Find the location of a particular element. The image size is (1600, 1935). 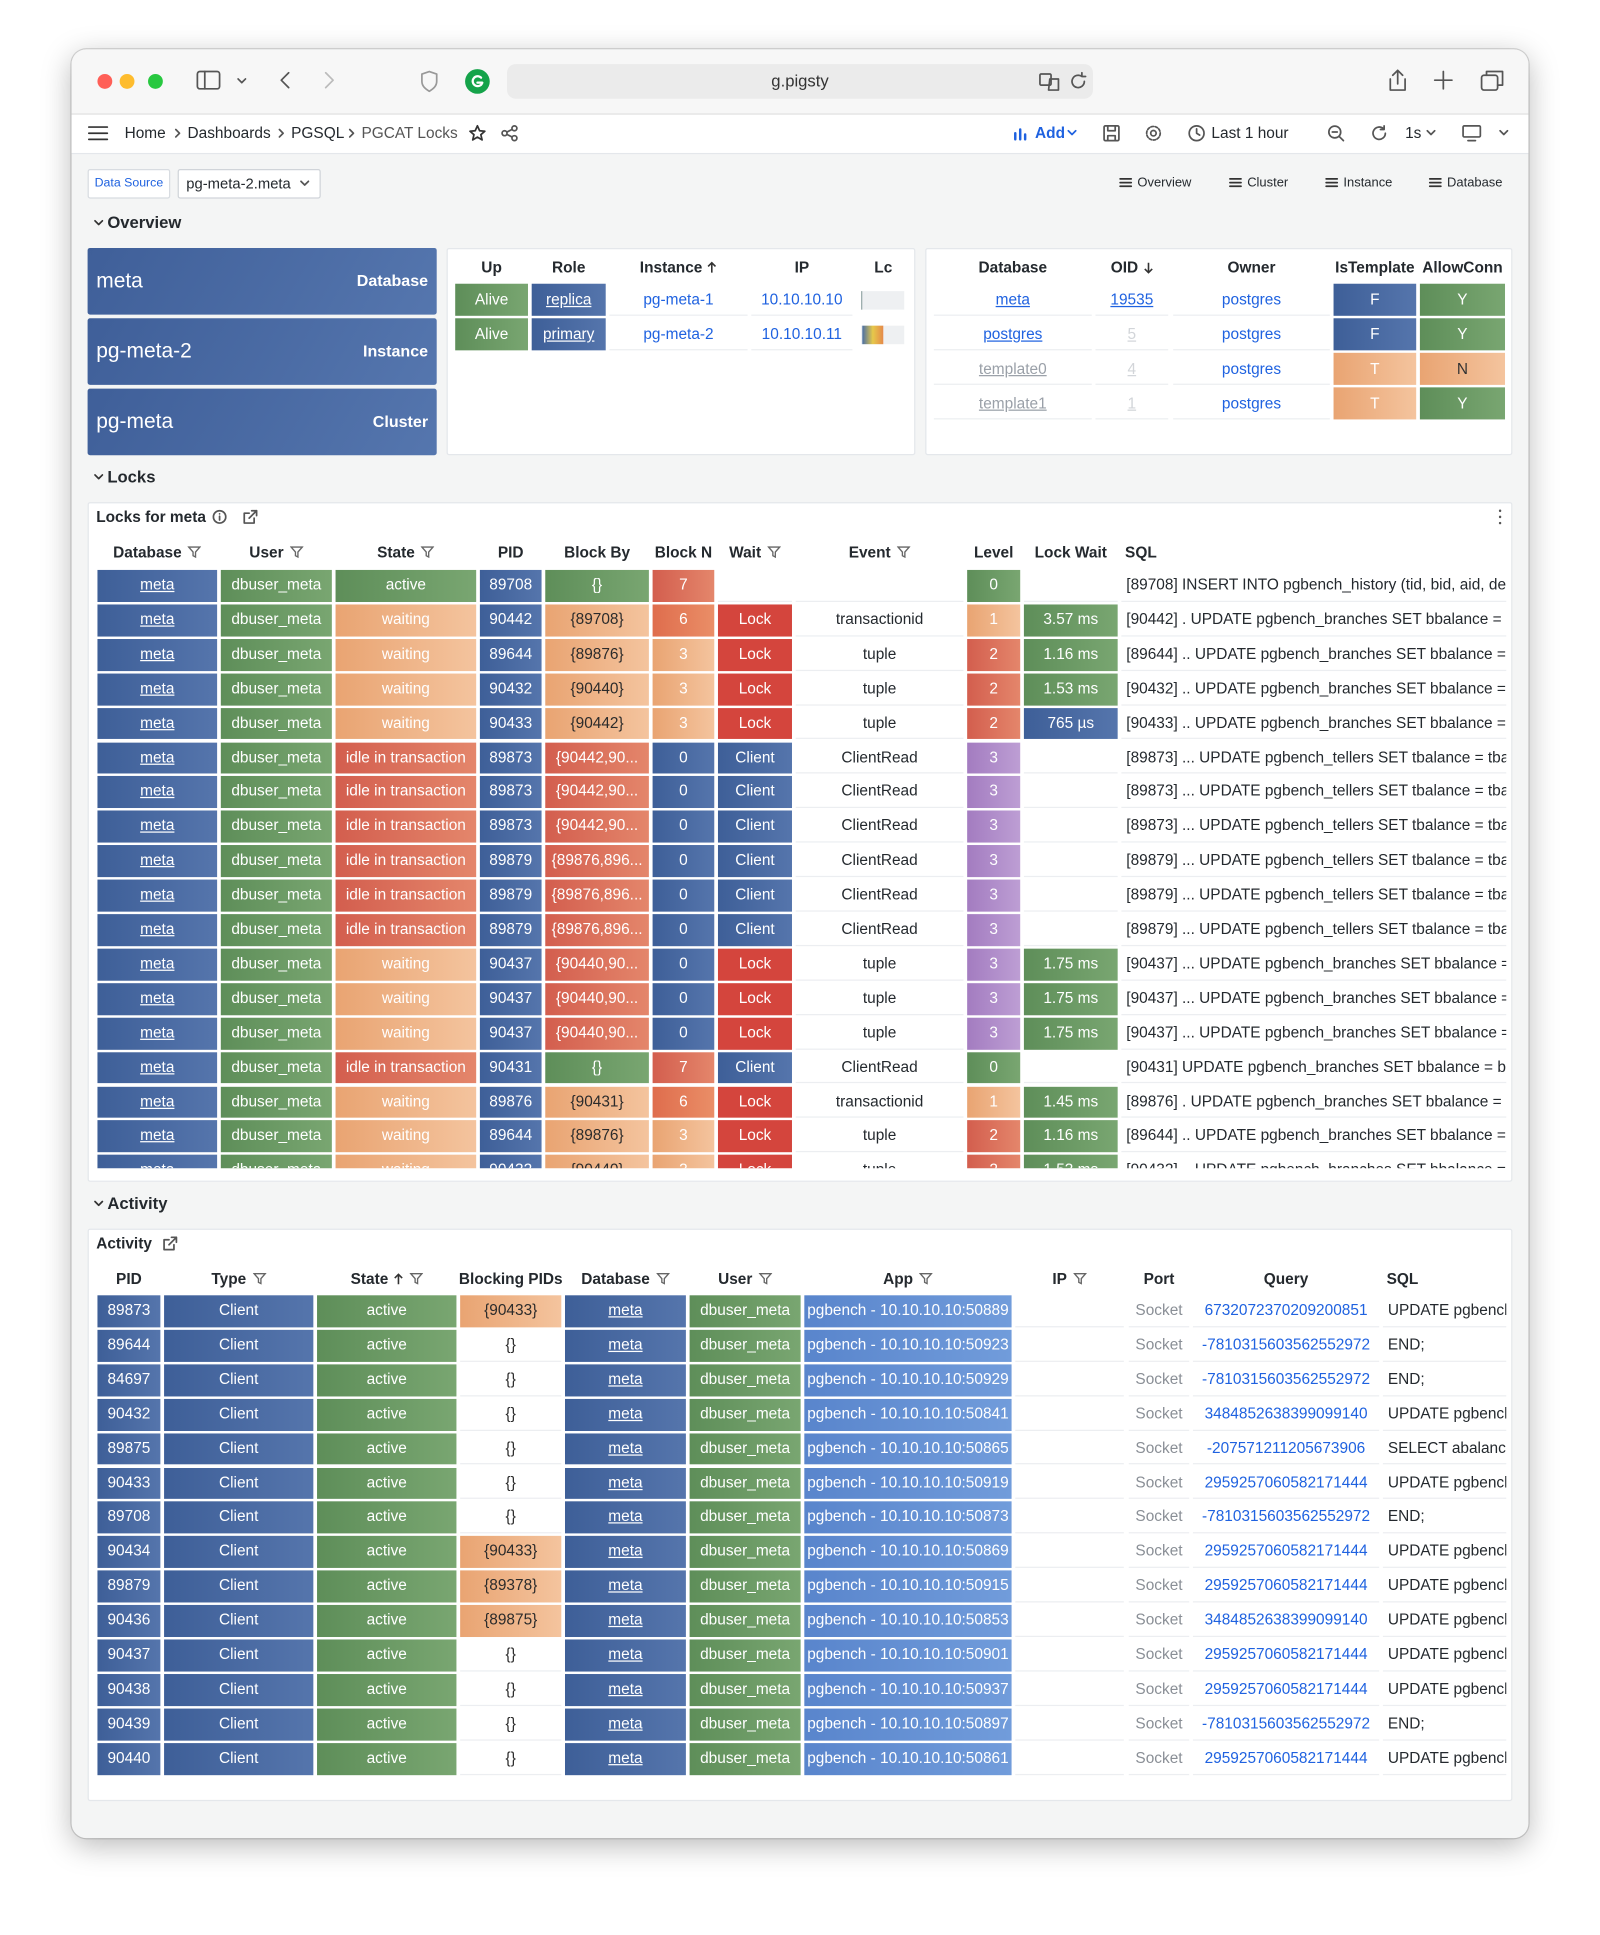

column-header: Lc is located at coordinates (883, 268).